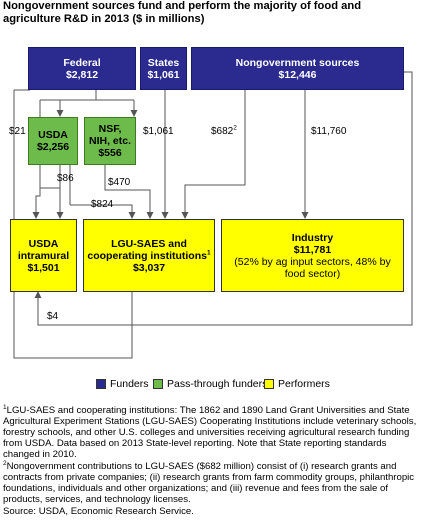  Describe the element at coordinates (109, 135) in the screenshot. I see `nsf-name: NSF, NIH, etc.` at that location.